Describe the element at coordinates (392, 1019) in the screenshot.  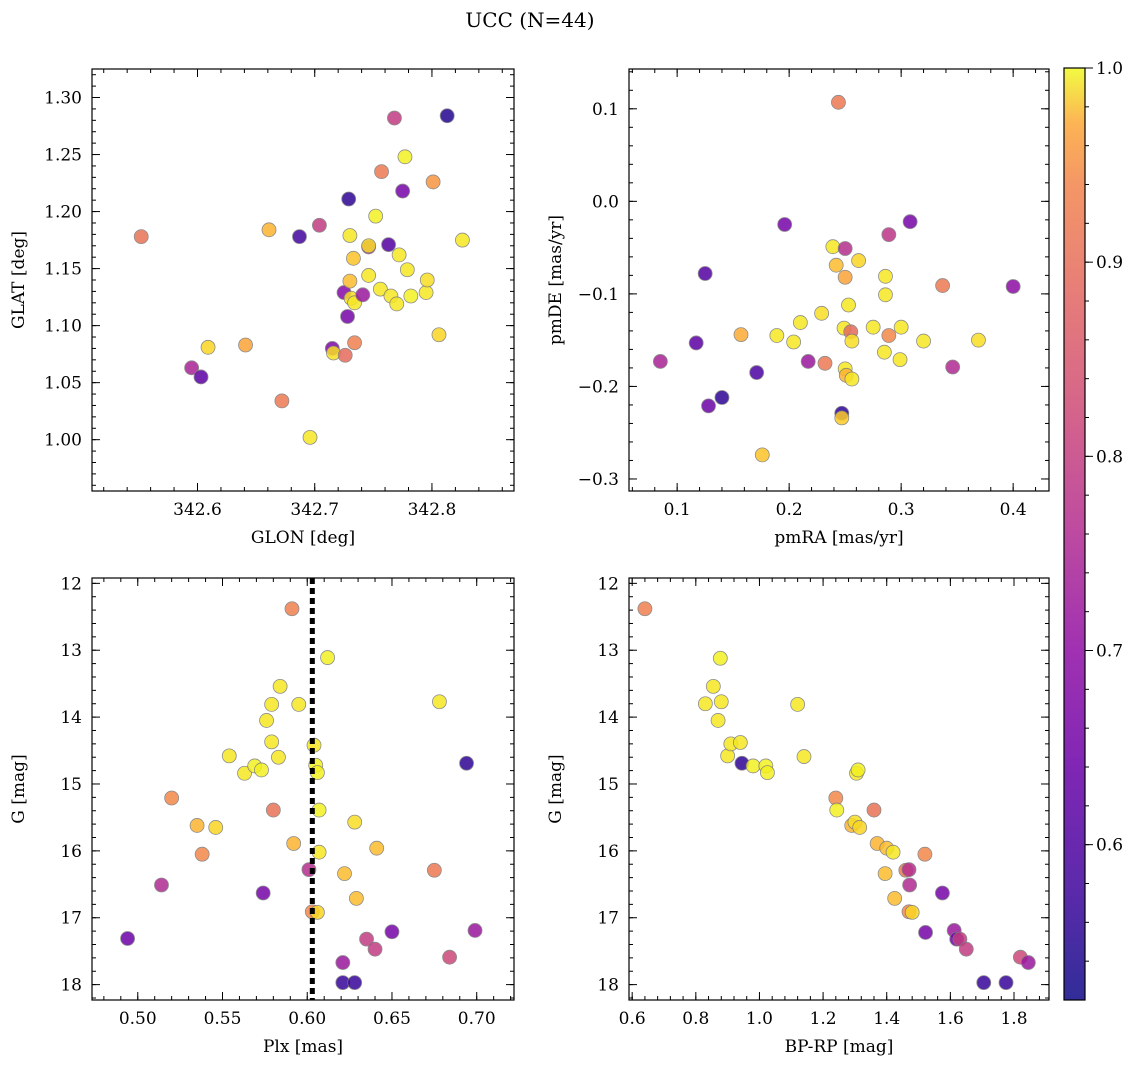
I see `x-tick-label: 0.65` at that location.